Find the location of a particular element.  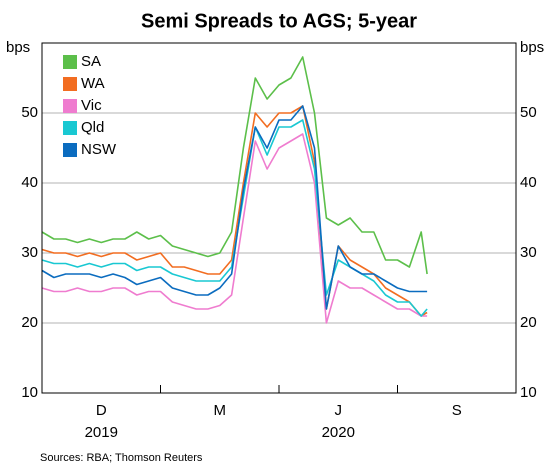

y-tick-label: 30 is located at coordinates (29, 252).